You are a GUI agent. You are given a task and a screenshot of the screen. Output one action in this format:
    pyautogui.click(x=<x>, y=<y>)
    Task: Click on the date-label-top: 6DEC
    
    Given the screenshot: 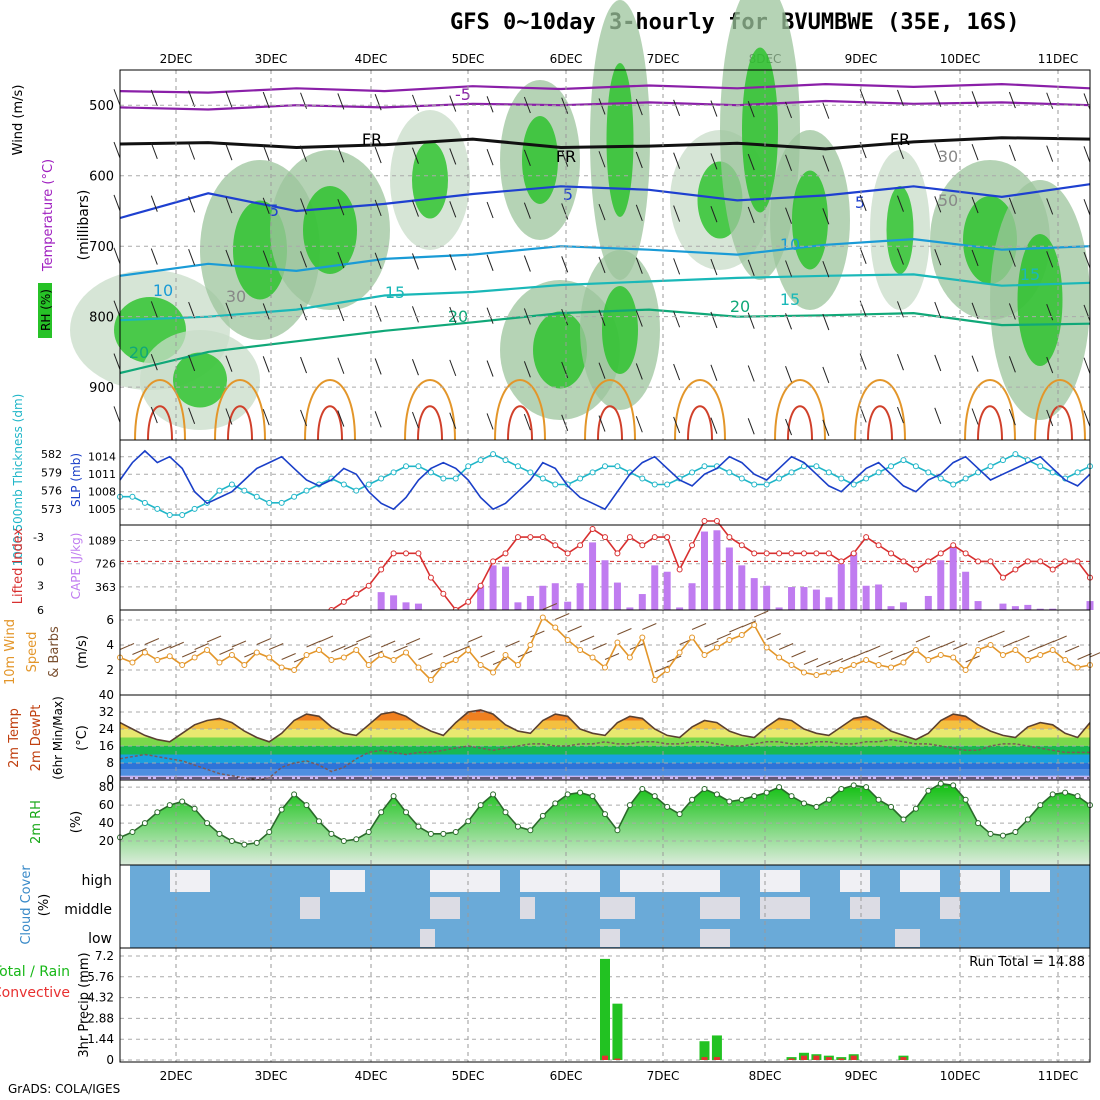 What is the action you would take?
    pyautogui.click(x=566, y=59)
    